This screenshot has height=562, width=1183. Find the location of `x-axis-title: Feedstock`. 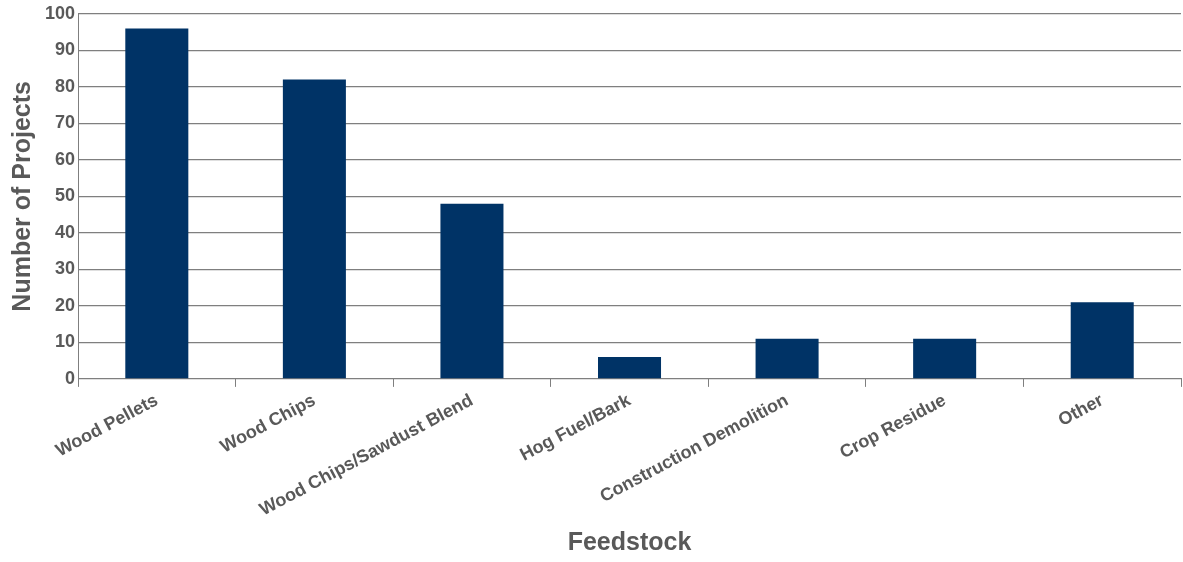

x-axis-title: Feedstock is located at coordinates (629, 540).